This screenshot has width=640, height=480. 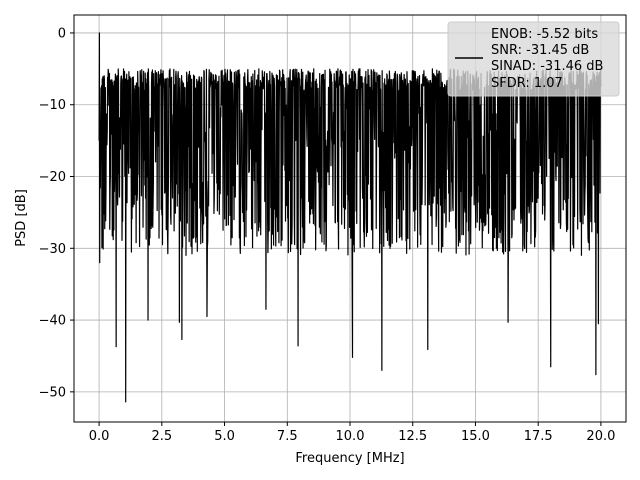 I want to click on x-tick-label: 20.0, so click(x=600, y=436).